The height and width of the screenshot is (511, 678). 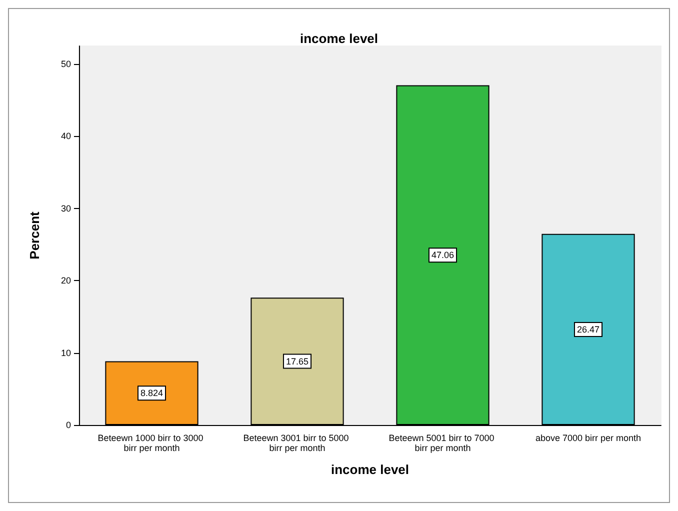 What do you see at coordinates (297, 443) in the screenshot?
I see `x-tick-label: Beteewn 3001 birr to 5000 birr per month` at bounding box center [297, 443].